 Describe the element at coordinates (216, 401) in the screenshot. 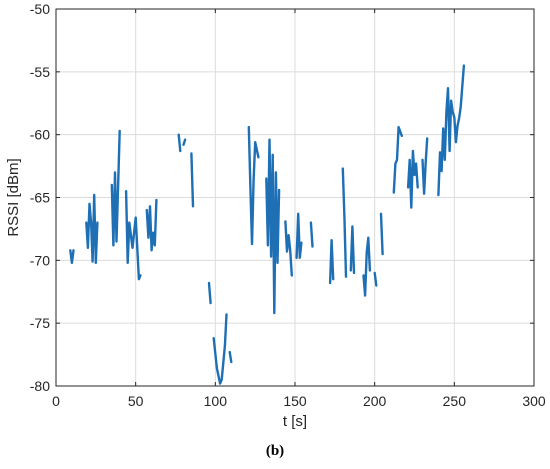

I see `x-tick-label: 100` at that location.